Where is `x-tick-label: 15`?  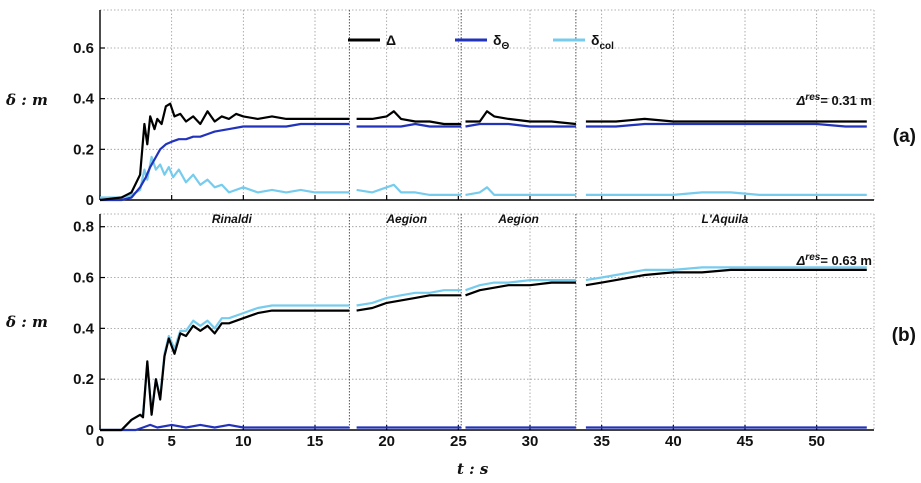 x-tick-label: 15 is located at coordinates (315, 441).